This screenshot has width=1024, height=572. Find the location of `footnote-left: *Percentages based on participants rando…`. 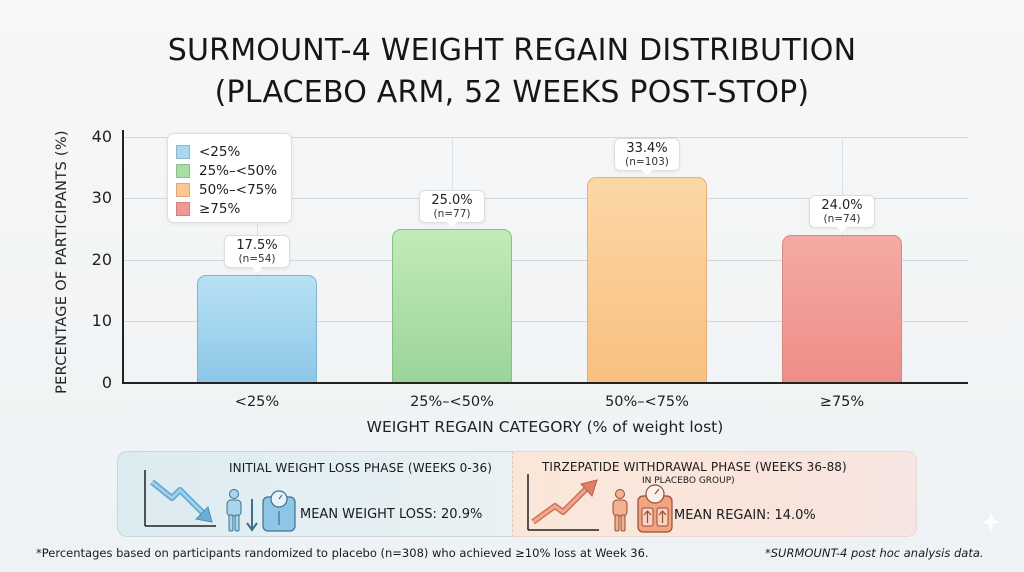

footnote-left: *Percentages based on participants rando… is located at coordinates (342, 553).